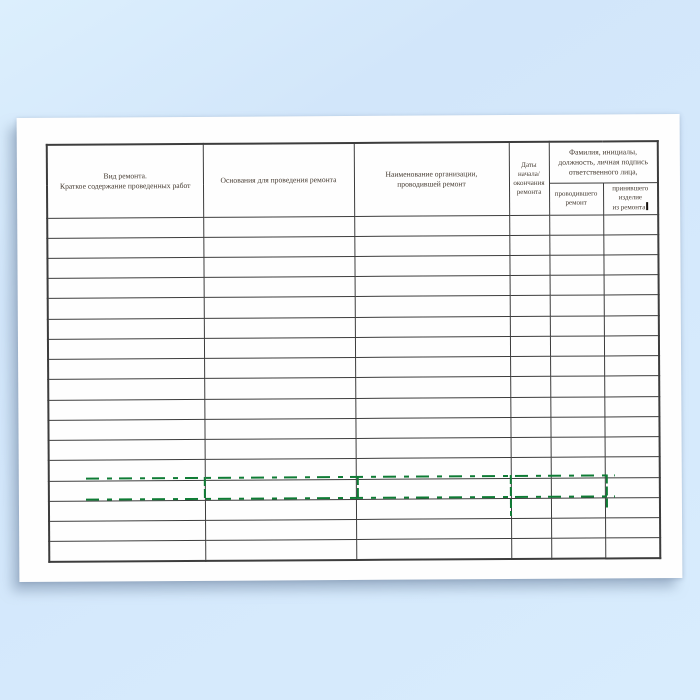 This screenshot has width=700, height=700. I want to click on header-line: ремонт, so click(576, 202).